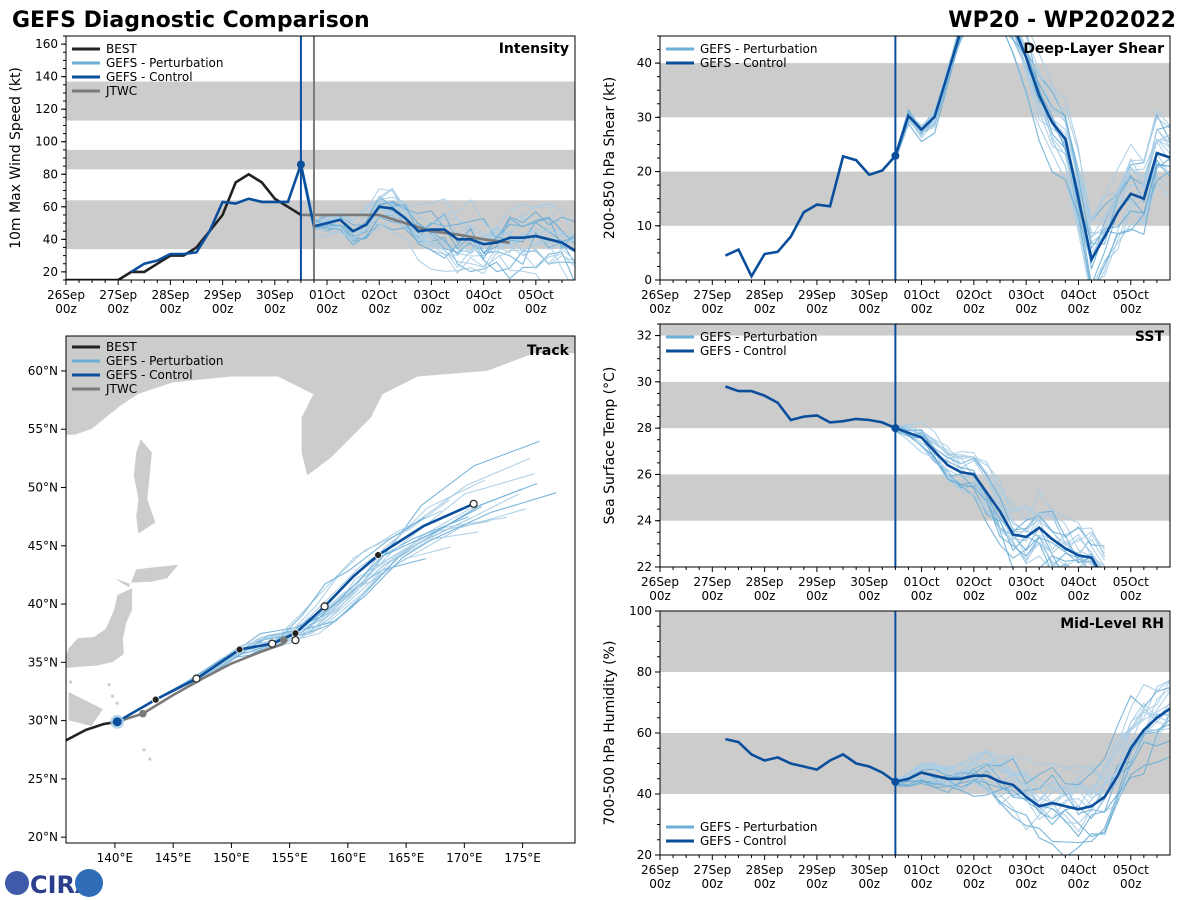 The height and width of the screenshot is (900, 1200). I want to click on axes-frame, so click(915, 445).